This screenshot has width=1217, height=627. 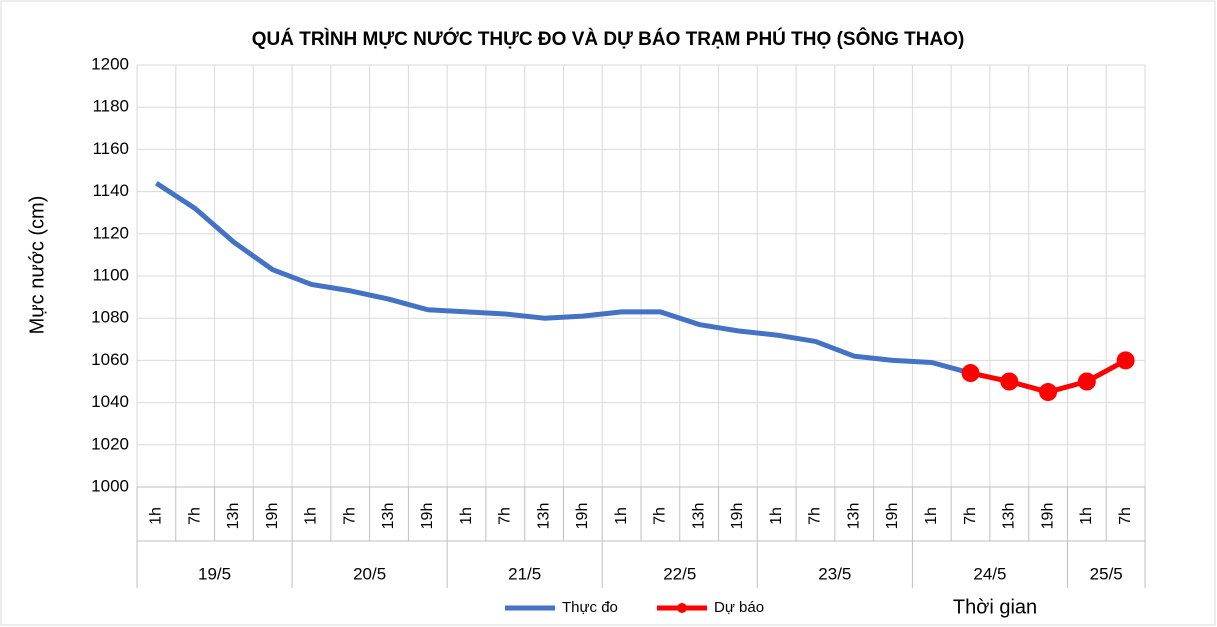 What do you see at coordinates (110, 106) in the screenshot?
I see `y-tick-label: 1180` at bounding box center [110, 106].